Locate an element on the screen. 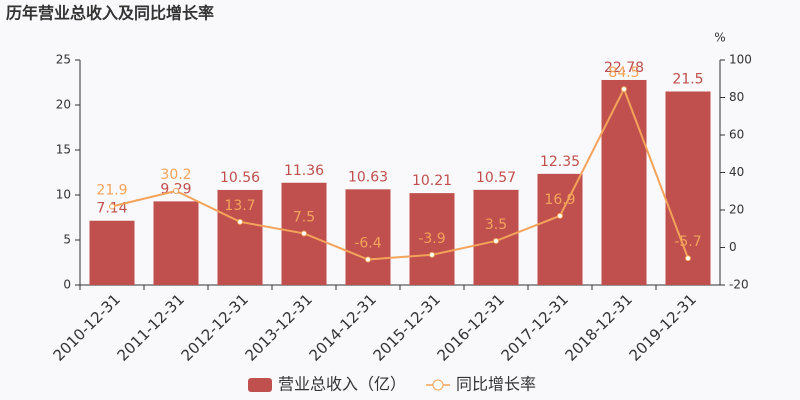 The height and width of the screenshot is (400, 800). chart-title: 历年营业总收入及同比增长率 is located at coordinates (110, 13).